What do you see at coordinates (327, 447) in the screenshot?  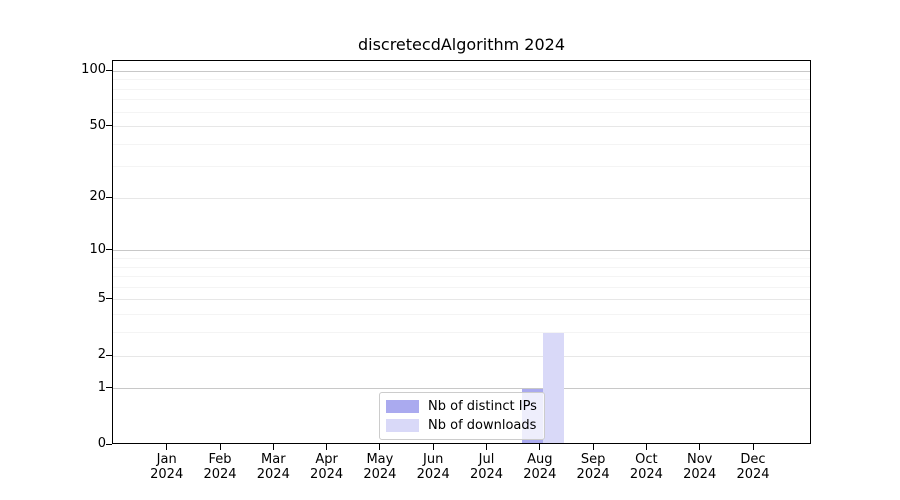 I see `x-tick-mark-apr-2024` at bounding box center [327, 447].